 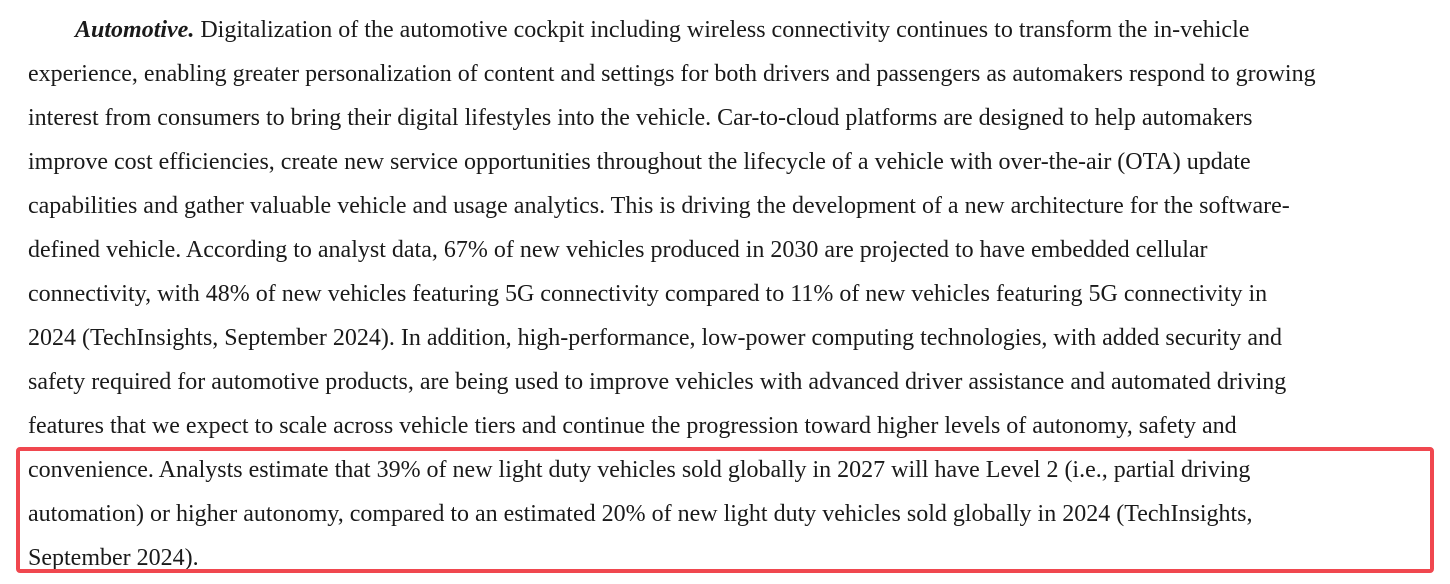 I want to click on paragraph-lead-term: Automotive., so click(x=135, y=30).